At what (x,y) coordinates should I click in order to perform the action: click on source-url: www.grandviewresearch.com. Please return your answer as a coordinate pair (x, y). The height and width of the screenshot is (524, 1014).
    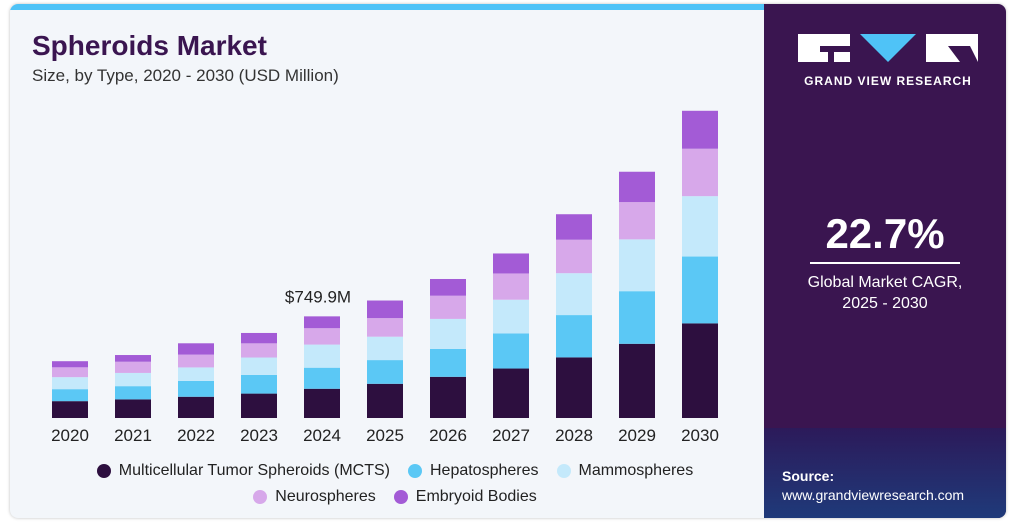
    Looking at the image, I should click on (873, 495).